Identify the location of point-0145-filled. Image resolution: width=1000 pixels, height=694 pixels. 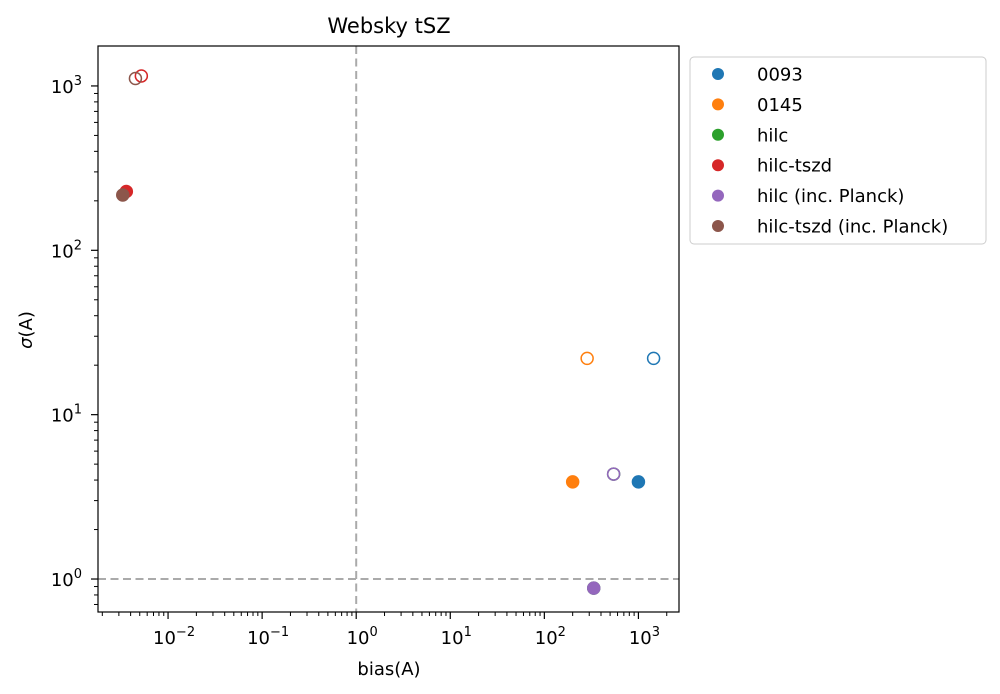
(572, 482).